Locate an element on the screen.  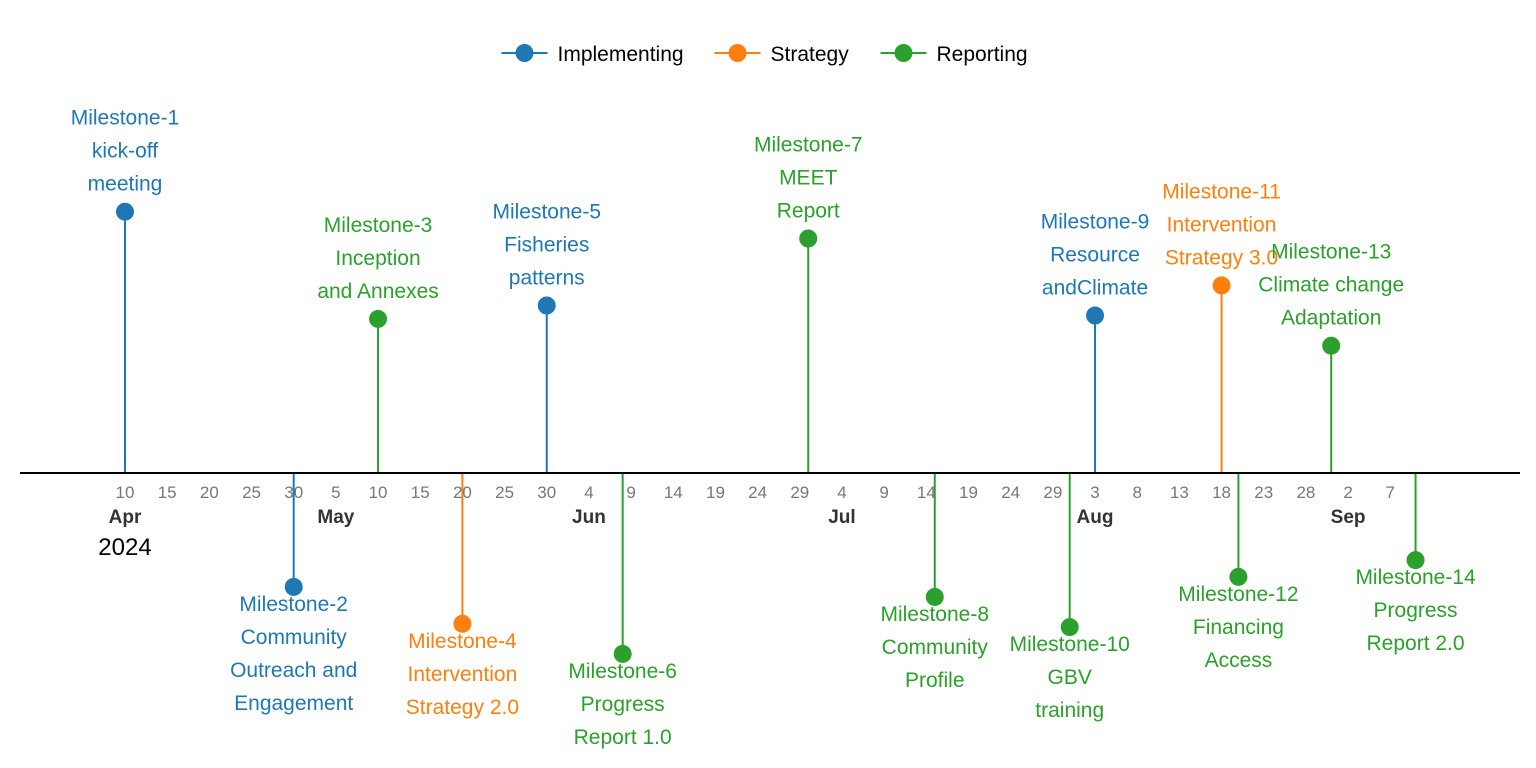
milestone-7-label-line-1: Milestone-7 is located at coordinates (808, 145).